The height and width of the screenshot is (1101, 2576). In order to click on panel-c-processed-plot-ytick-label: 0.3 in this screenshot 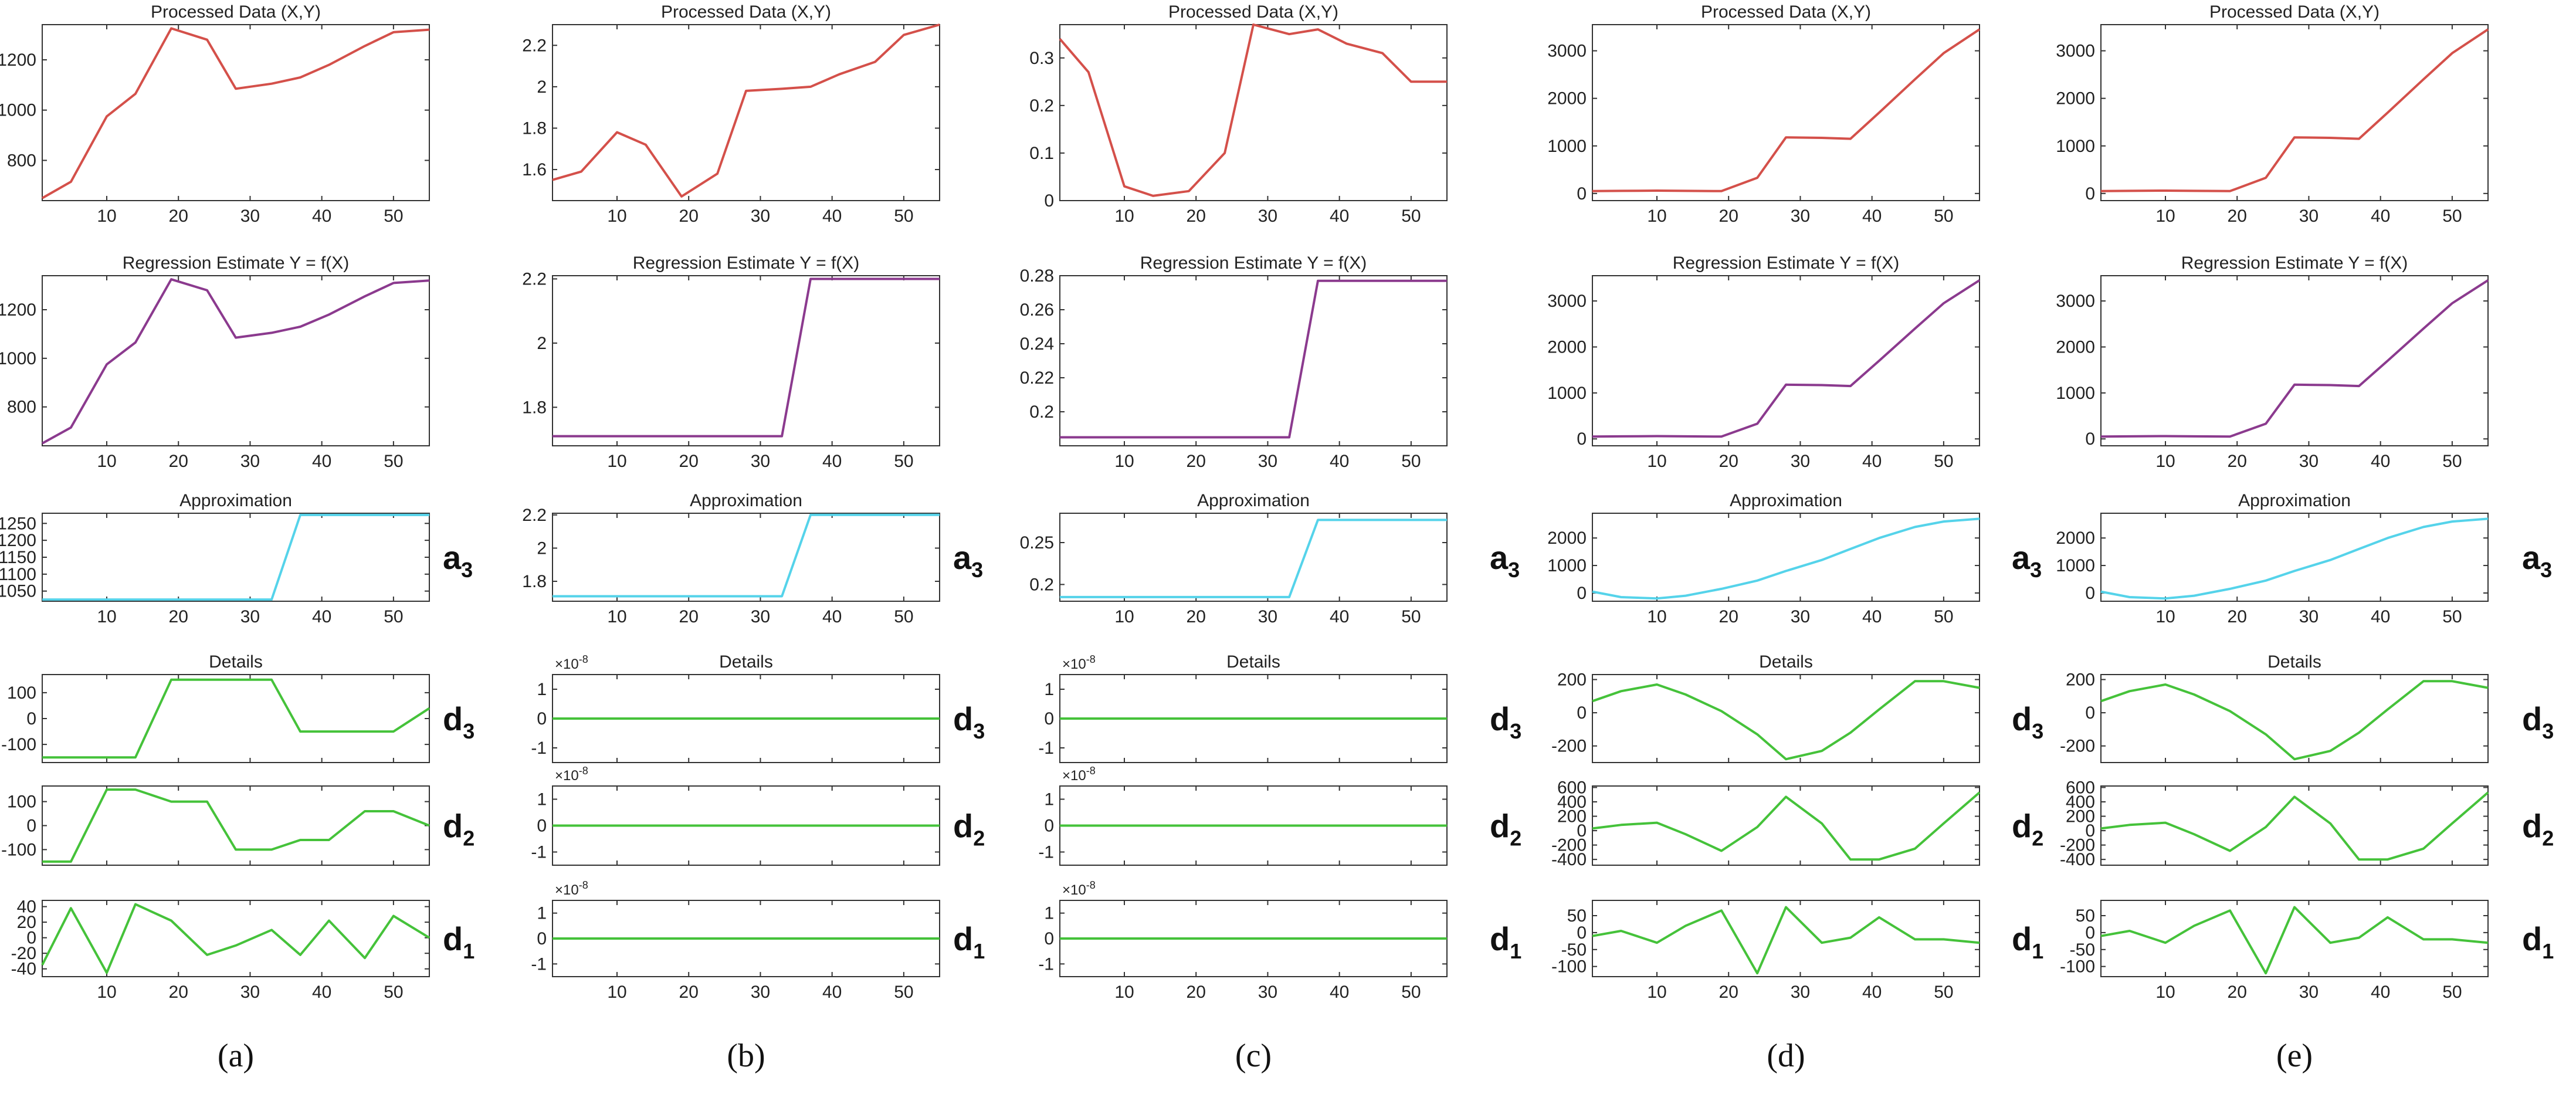, I will do `click(1042, 58)`.